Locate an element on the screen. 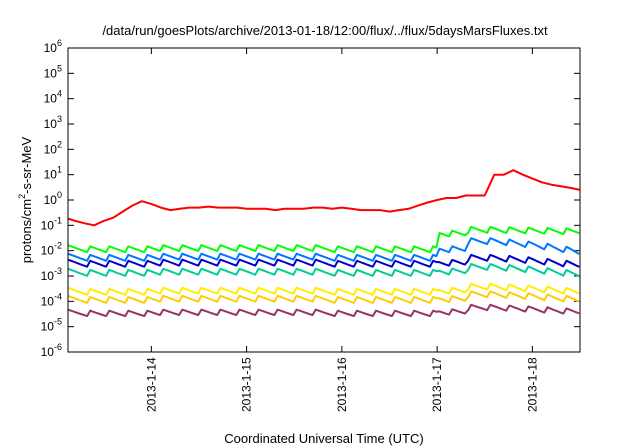 Image resolution: width=640 pixels, height=448 pixels. y-tick-label: 10⁻⁴ is located at coordinates (51, 299).